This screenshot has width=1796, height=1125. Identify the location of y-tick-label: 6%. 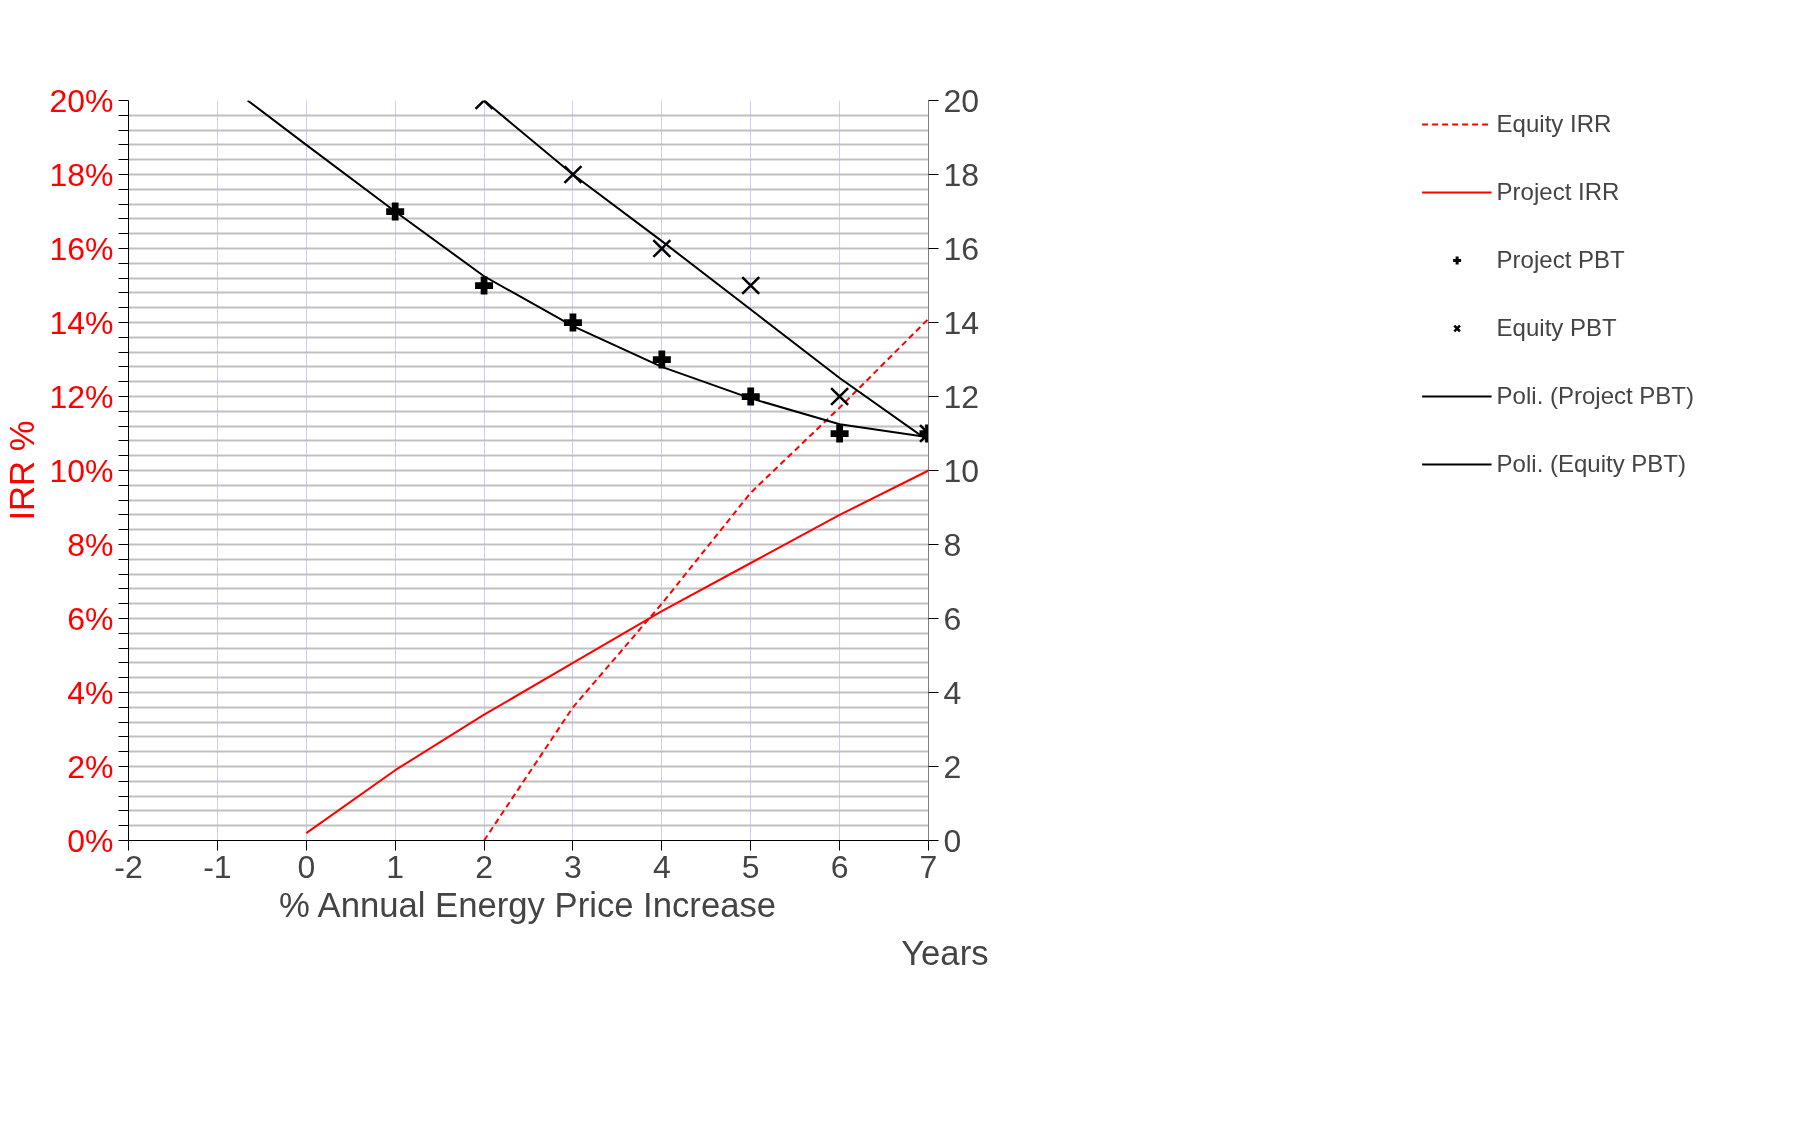
(90, 618).